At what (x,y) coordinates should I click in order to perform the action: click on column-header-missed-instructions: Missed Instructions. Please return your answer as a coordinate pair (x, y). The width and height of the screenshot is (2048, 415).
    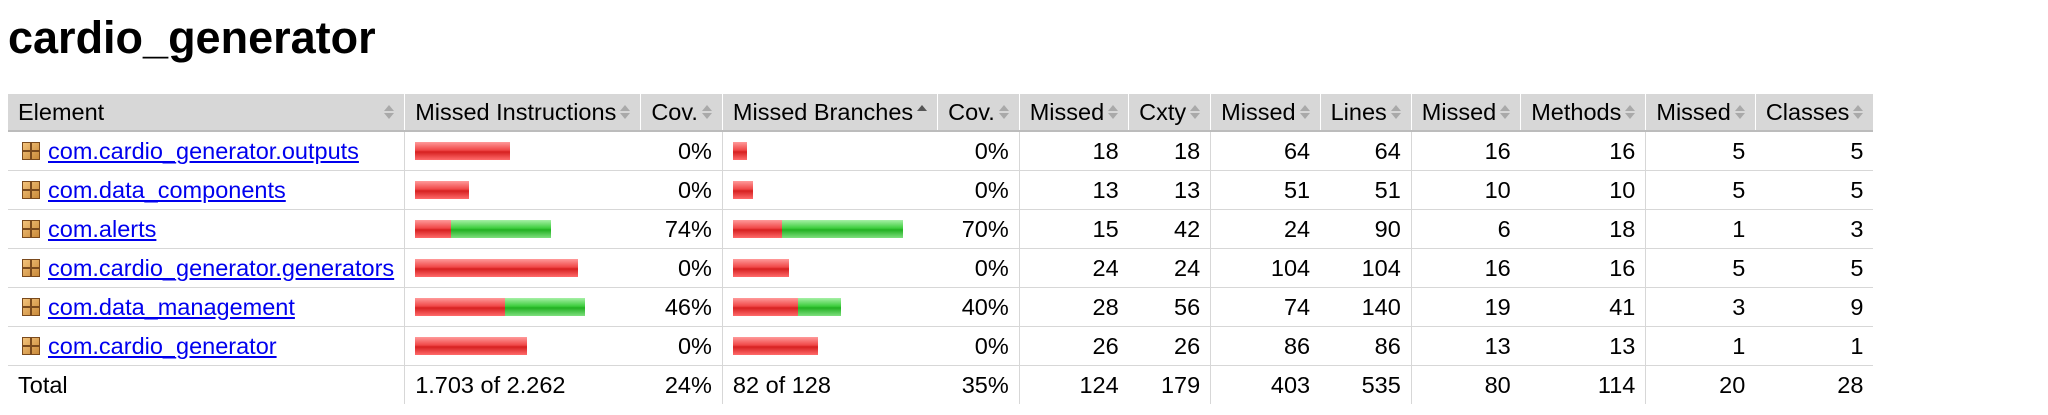
    Looking at the image, I should click on (522, 113).